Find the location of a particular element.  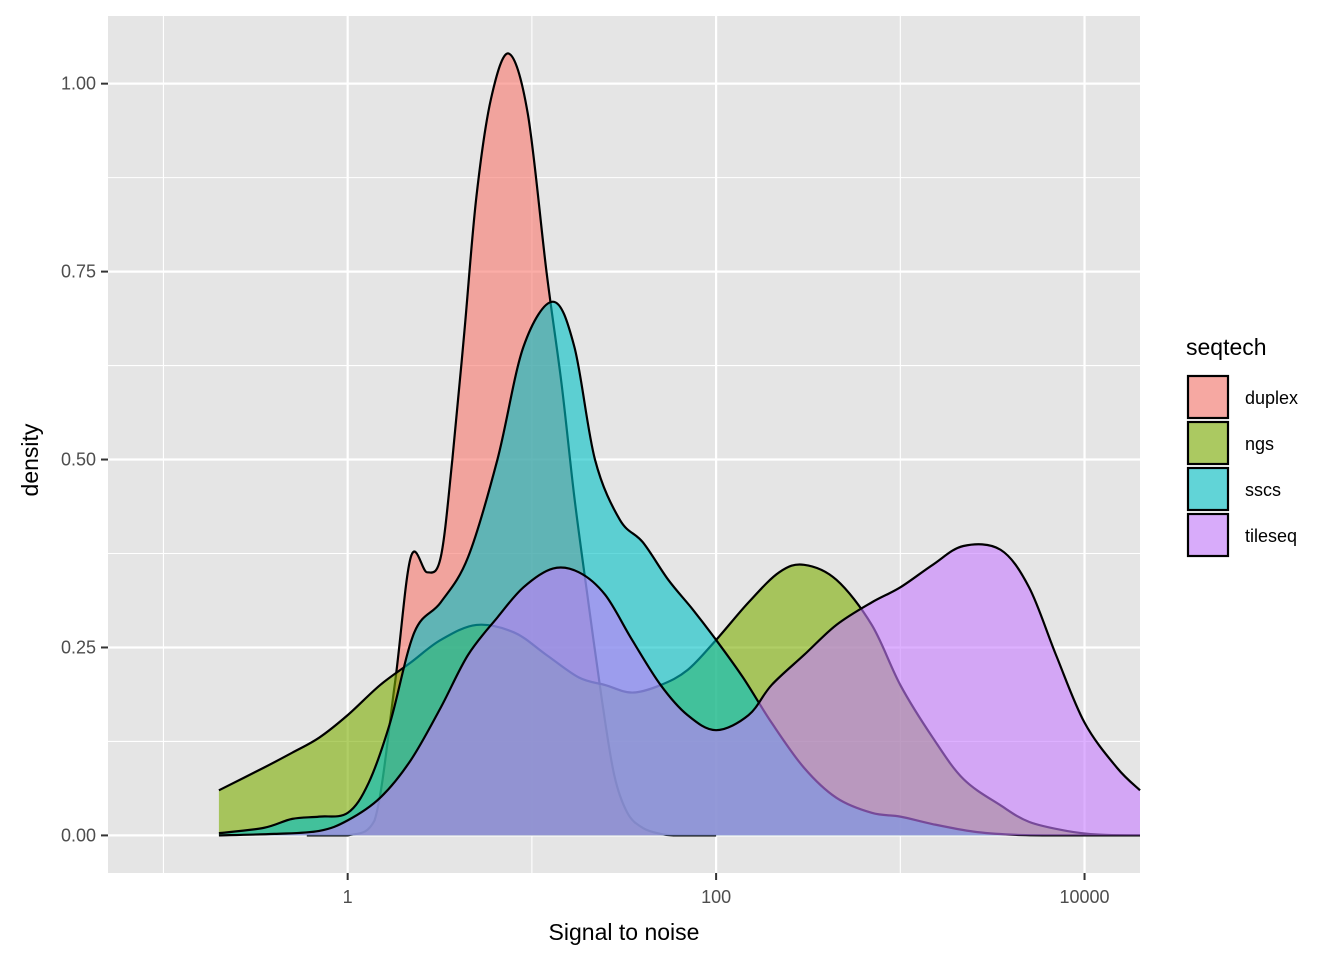

legend-key-sscs is located at coordinates (1208, 489).